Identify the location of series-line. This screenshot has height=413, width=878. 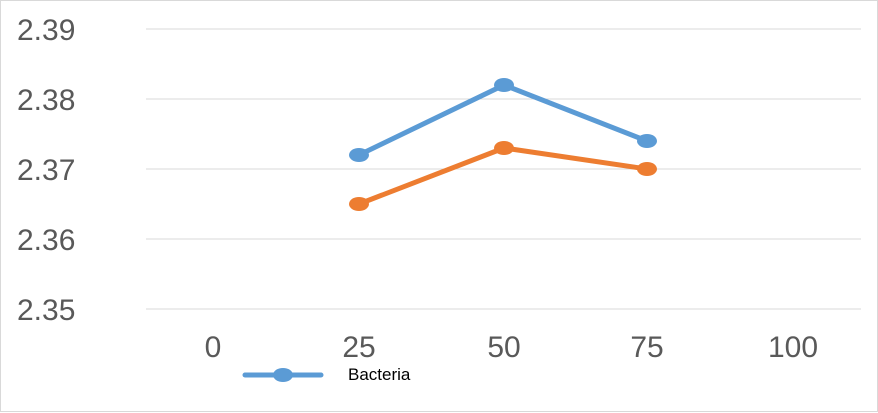
(503, 176).